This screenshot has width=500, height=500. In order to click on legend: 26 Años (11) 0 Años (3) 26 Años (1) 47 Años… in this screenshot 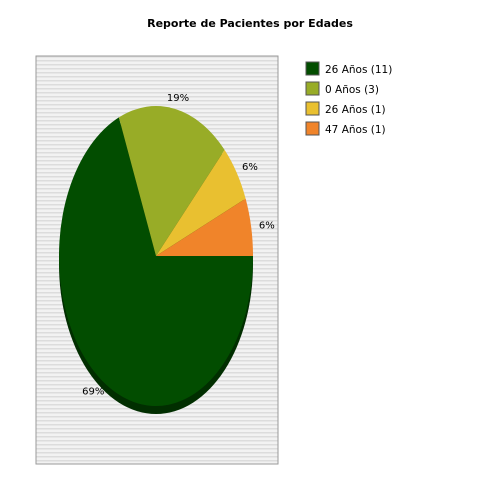, I will do `click(348, 98)`.